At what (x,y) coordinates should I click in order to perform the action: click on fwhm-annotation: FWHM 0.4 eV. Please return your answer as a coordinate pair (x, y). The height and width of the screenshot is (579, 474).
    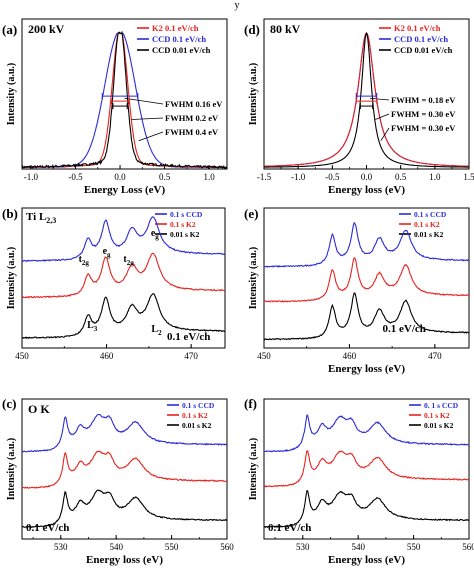
    Looking at the image, I should click on (192, 132).